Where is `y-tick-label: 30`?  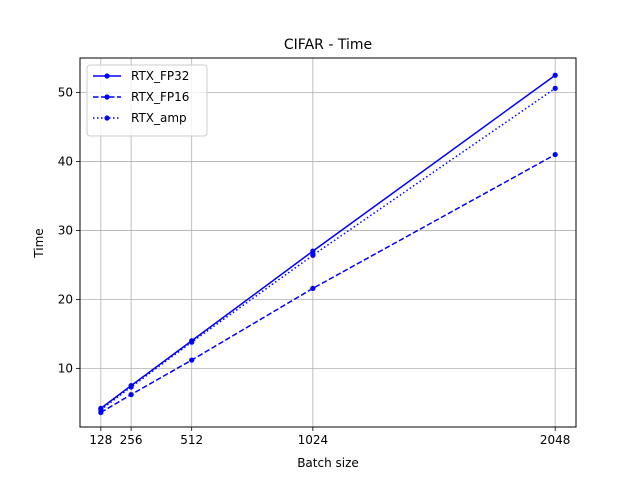 y-tick-label: 30 is located at coordinates (65, 230).